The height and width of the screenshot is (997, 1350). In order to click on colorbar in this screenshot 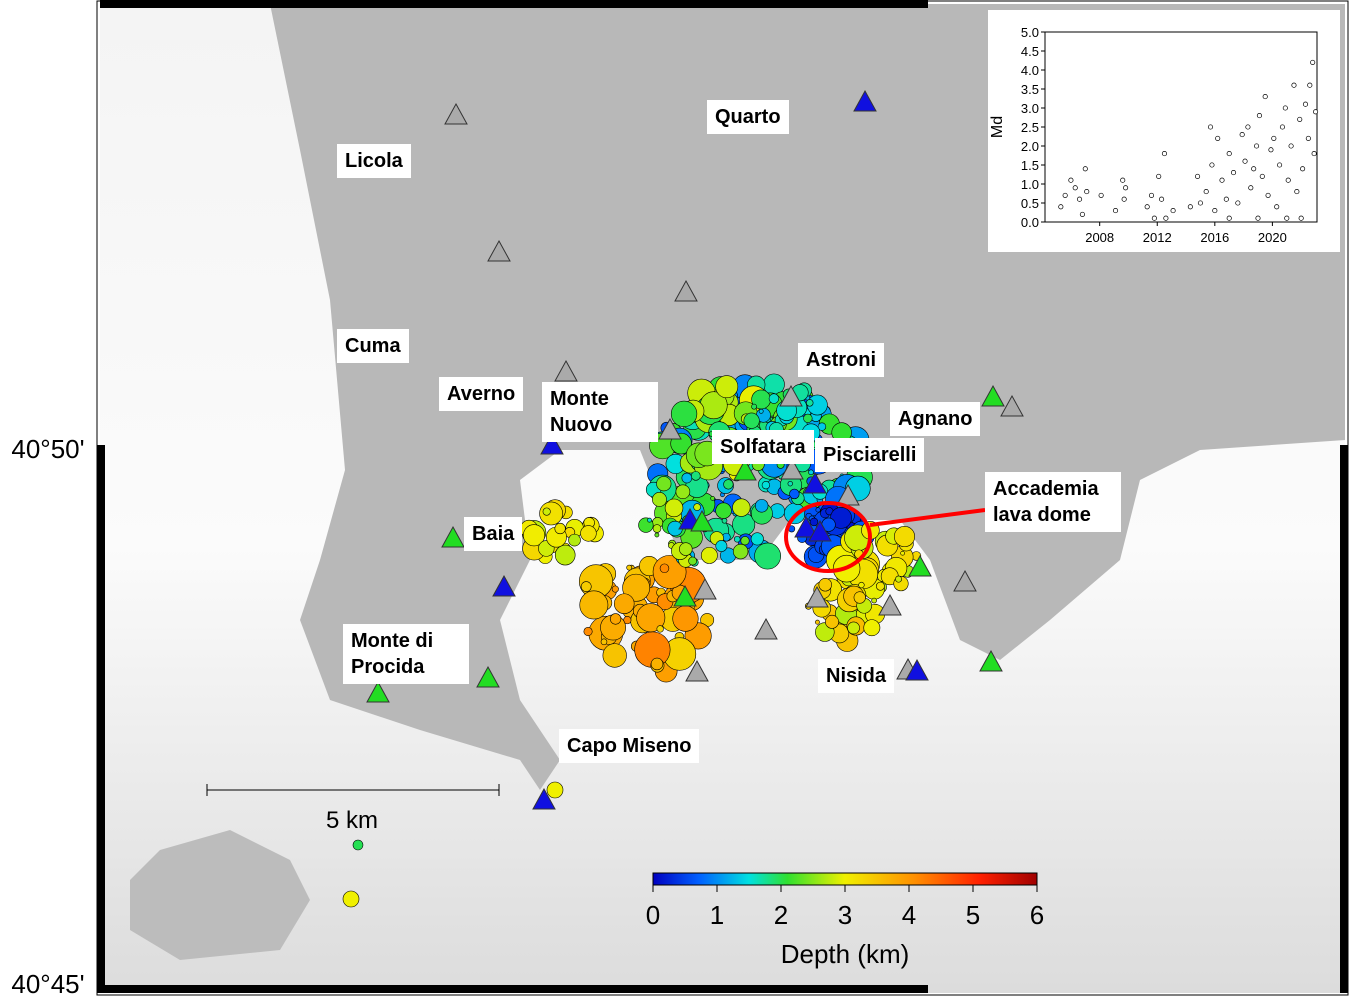, I will do `click(845, 879)`.